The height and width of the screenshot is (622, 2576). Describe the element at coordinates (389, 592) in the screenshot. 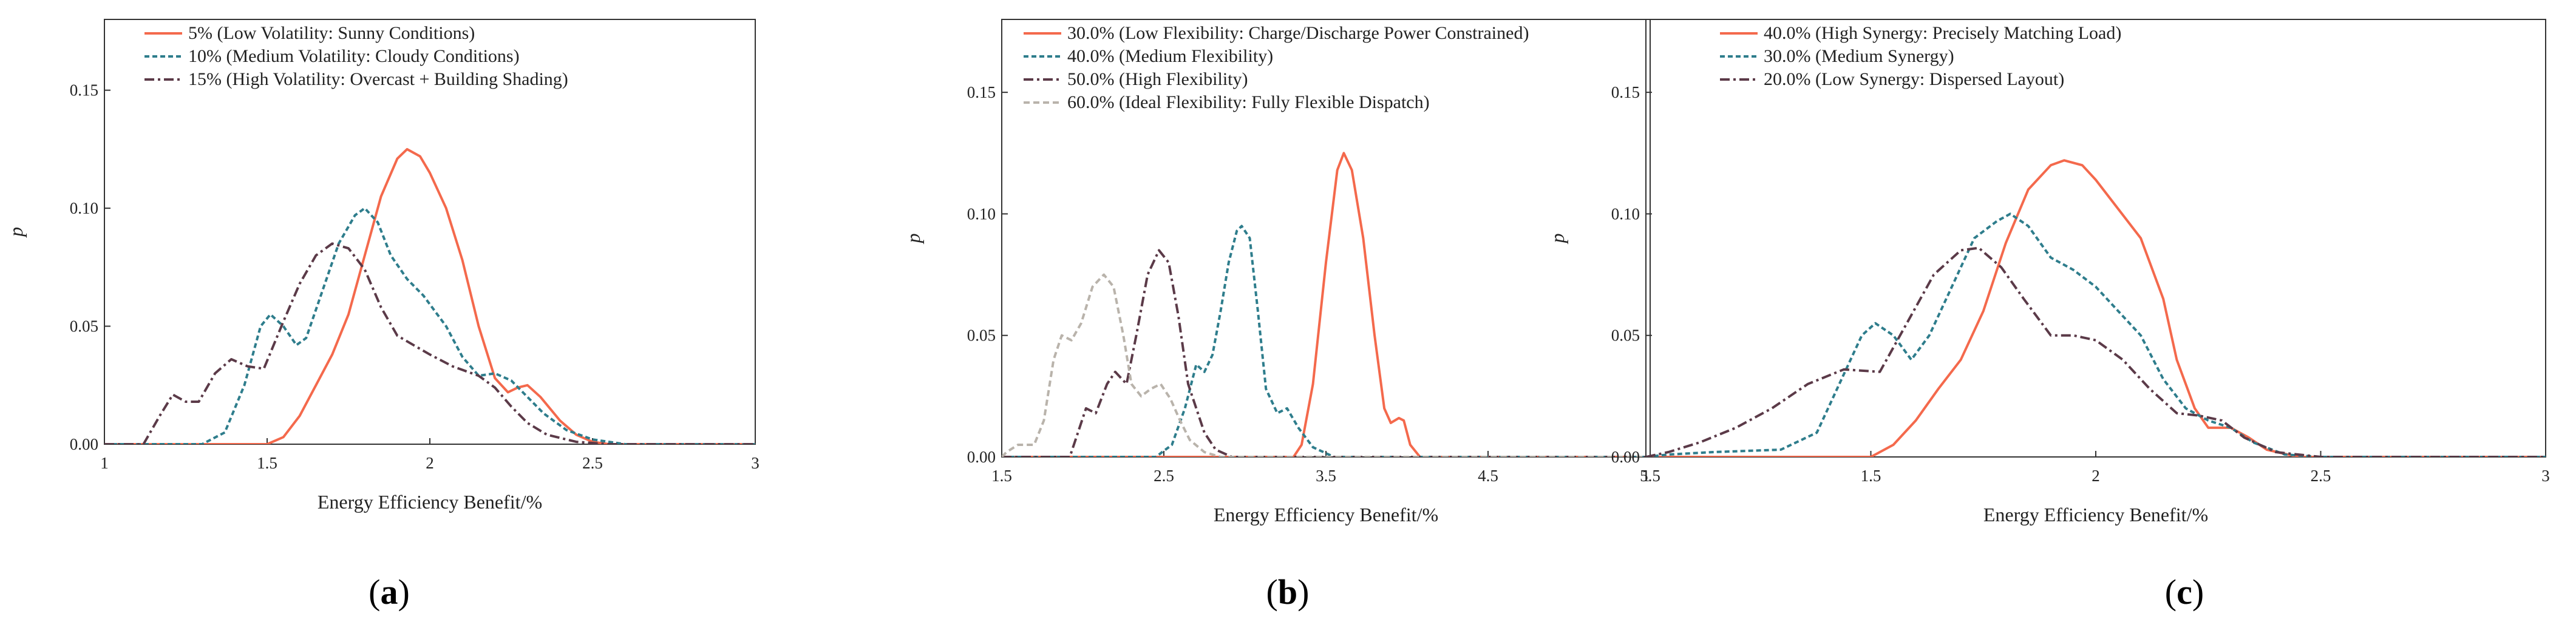

I see `panel-a-label: (a)` at that location.